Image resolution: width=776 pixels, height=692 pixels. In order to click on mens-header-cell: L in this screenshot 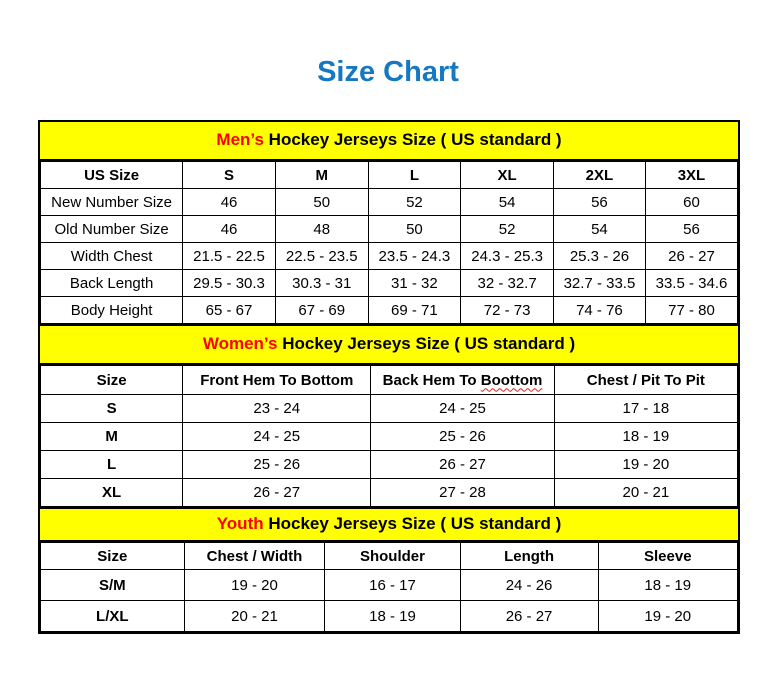, I will do `click(414, 175)`.